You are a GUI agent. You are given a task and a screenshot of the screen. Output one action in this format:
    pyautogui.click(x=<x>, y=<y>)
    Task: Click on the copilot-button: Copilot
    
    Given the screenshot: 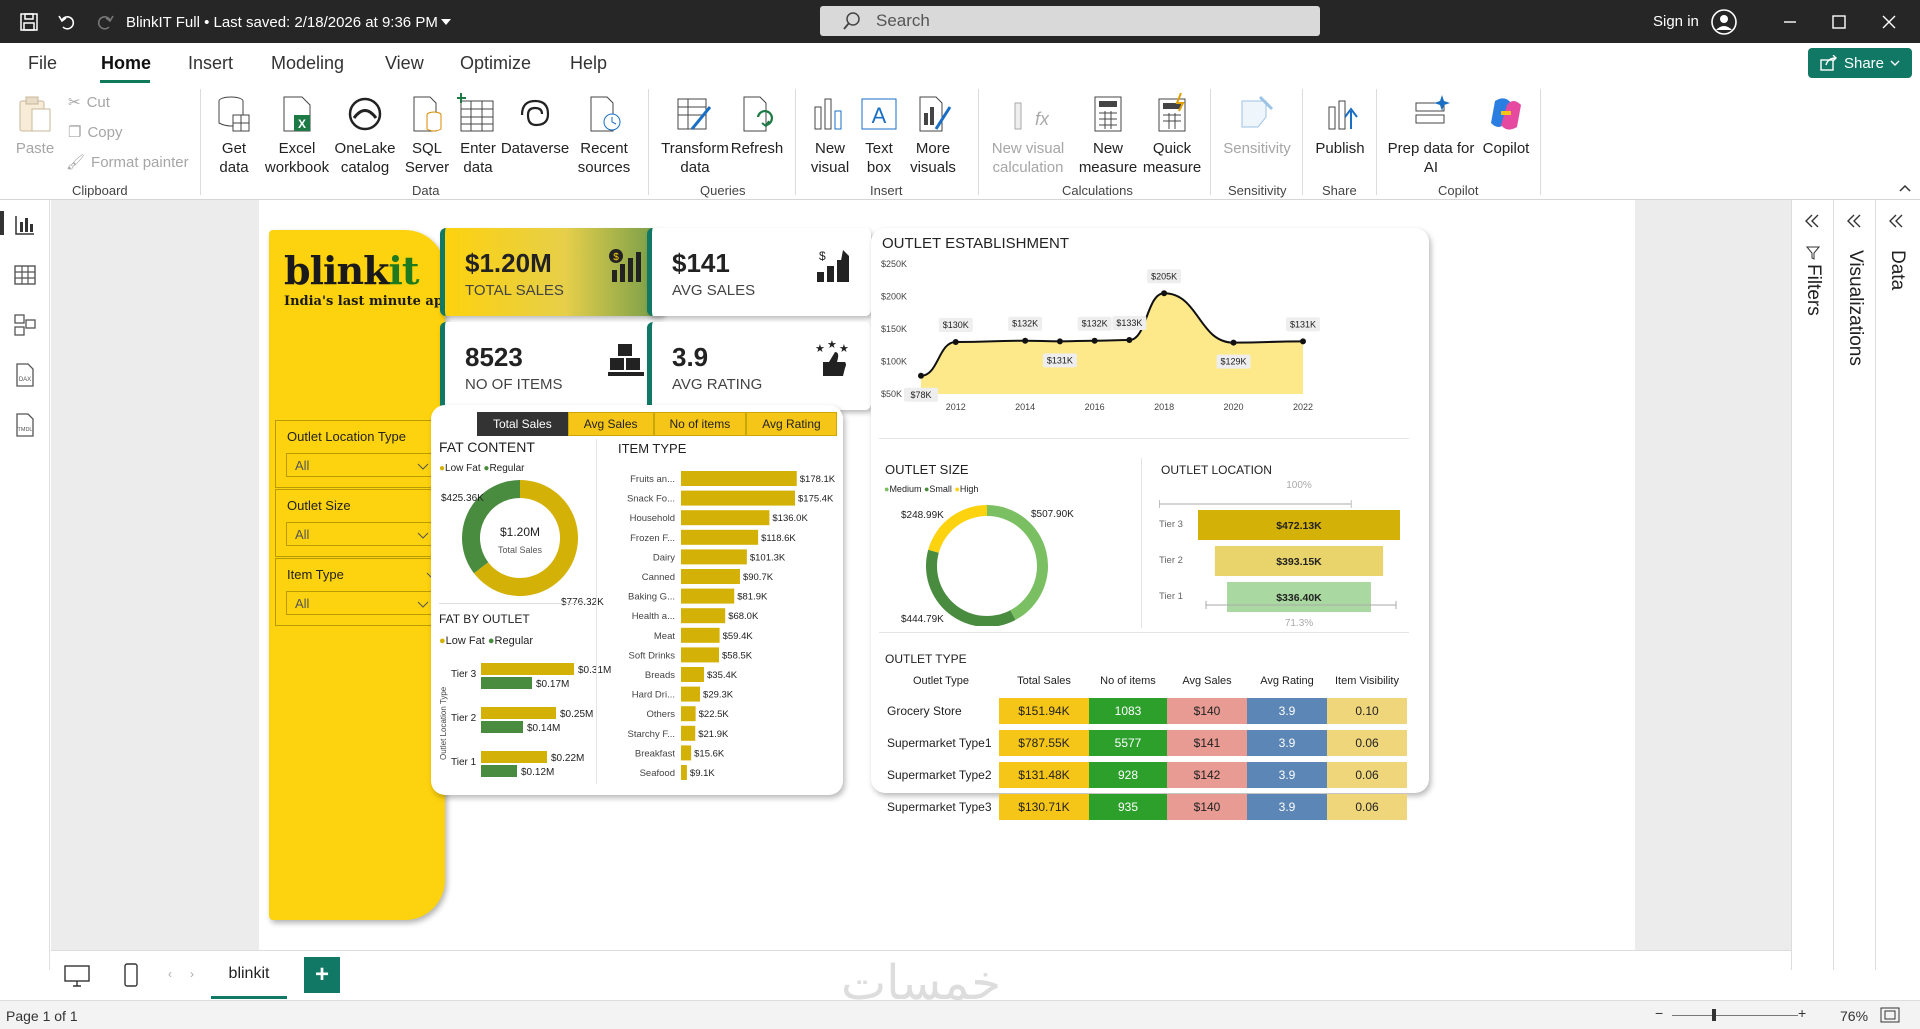 What is the action you would take?
    pyautogui.click(x=1506, y=125)
    